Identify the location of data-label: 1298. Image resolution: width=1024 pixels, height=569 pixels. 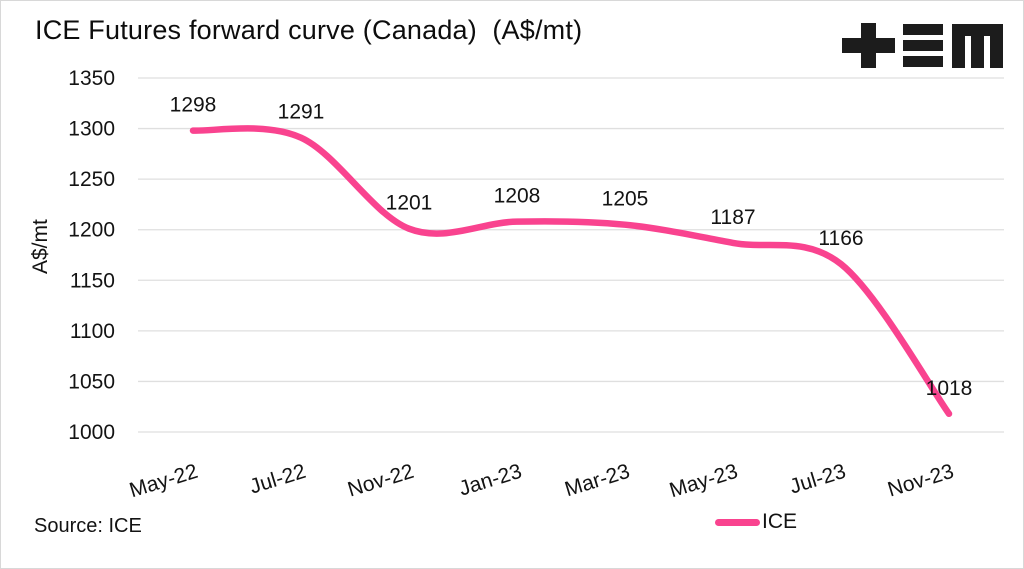
(193, 105).